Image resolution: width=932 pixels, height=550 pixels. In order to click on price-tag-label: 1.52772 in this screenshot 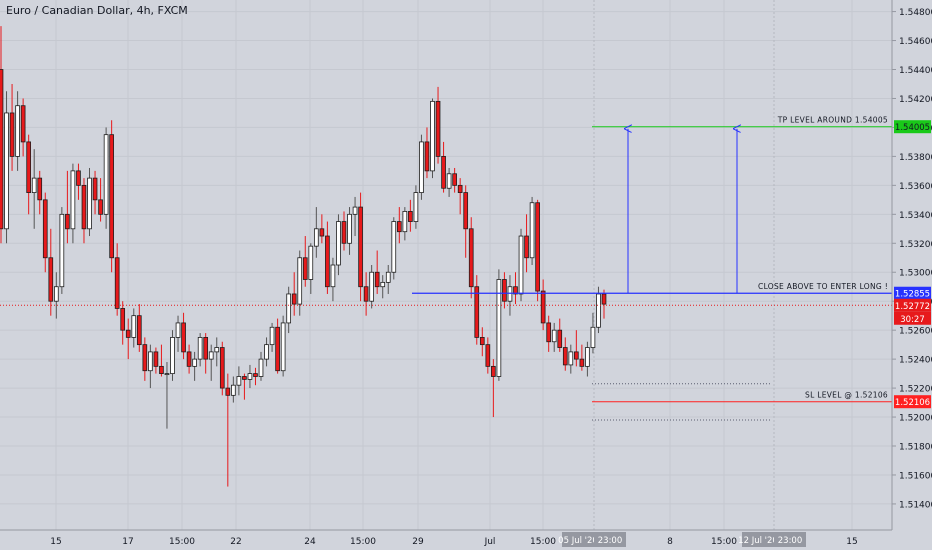, I will do `click(912, 307)`.